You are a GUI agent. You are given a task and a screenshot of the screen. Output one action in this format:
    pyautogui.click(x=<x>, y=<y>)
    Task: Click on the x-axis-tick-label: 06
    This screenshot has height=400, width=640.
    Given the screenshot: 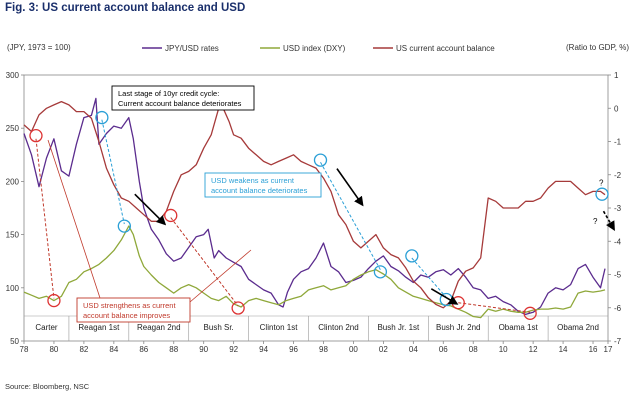 What is the action you would take?
    pyautogui.click(x=443, y=349)
    